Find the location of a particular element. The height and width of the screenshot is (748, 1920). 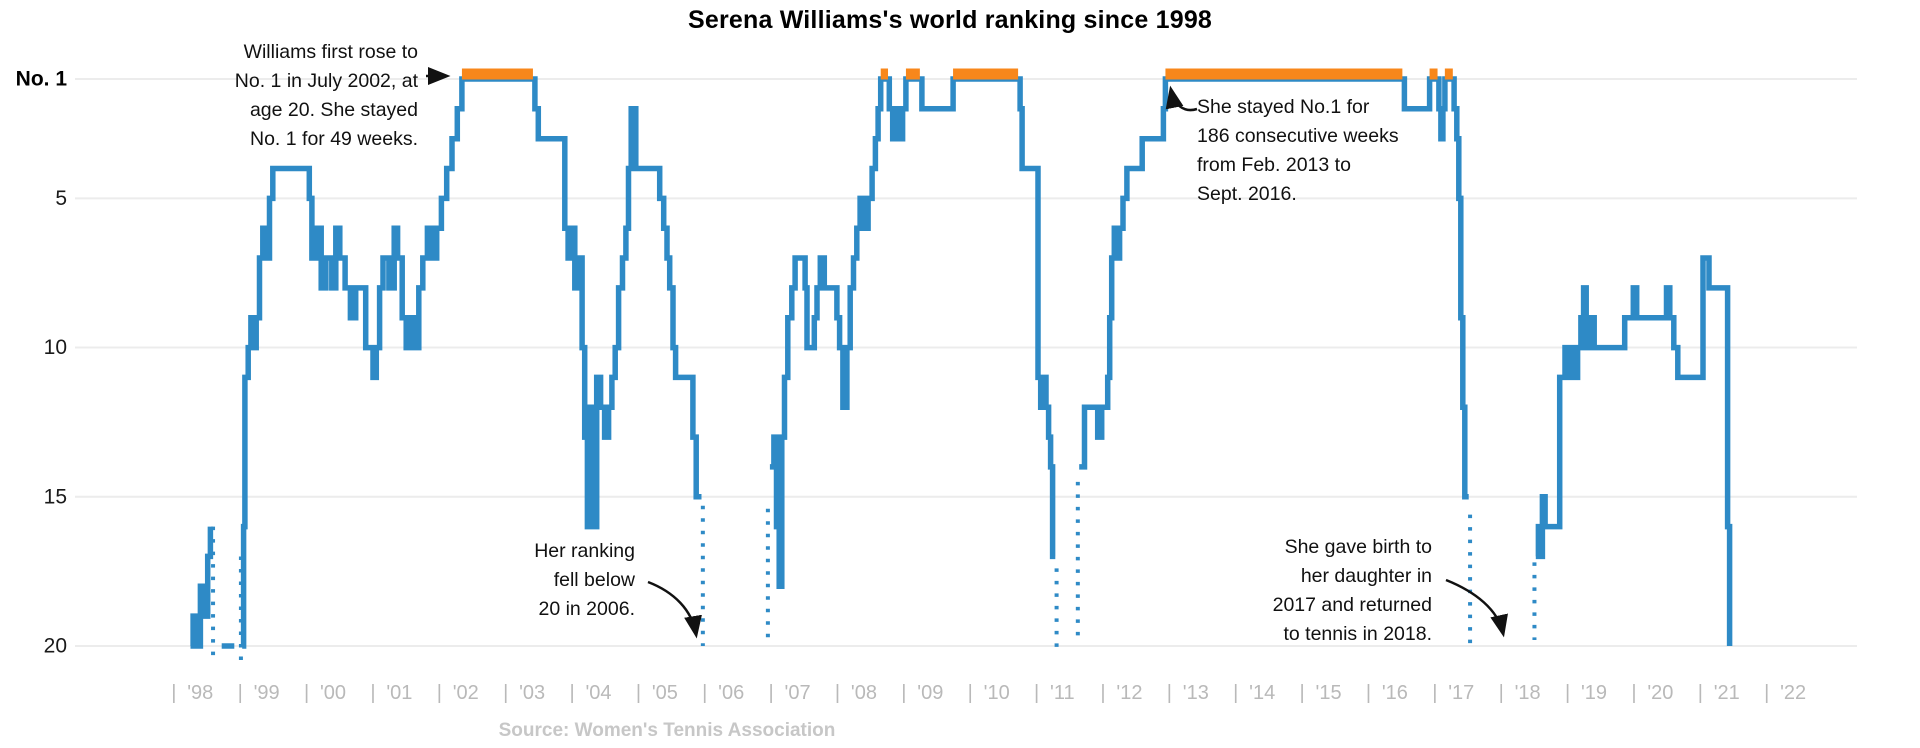

x-axis-tick-2013: | is located at coordinates (1169, 693).